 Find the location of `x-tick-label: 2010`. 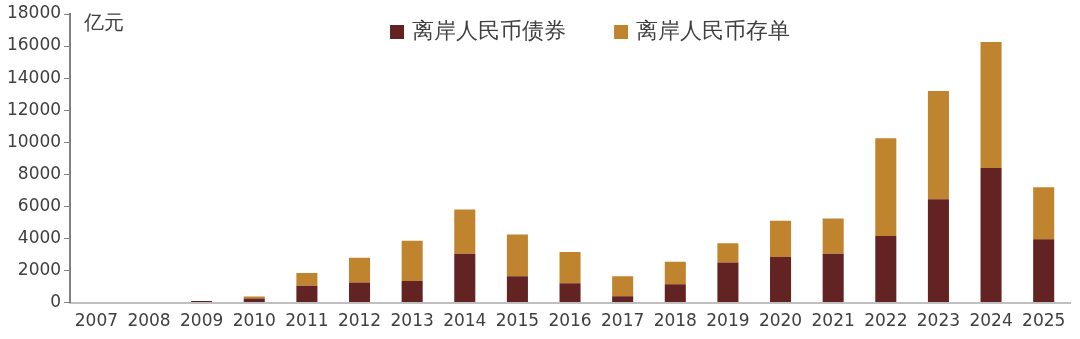

x-tick-label: 2010 is located at coordinates (254, 320).